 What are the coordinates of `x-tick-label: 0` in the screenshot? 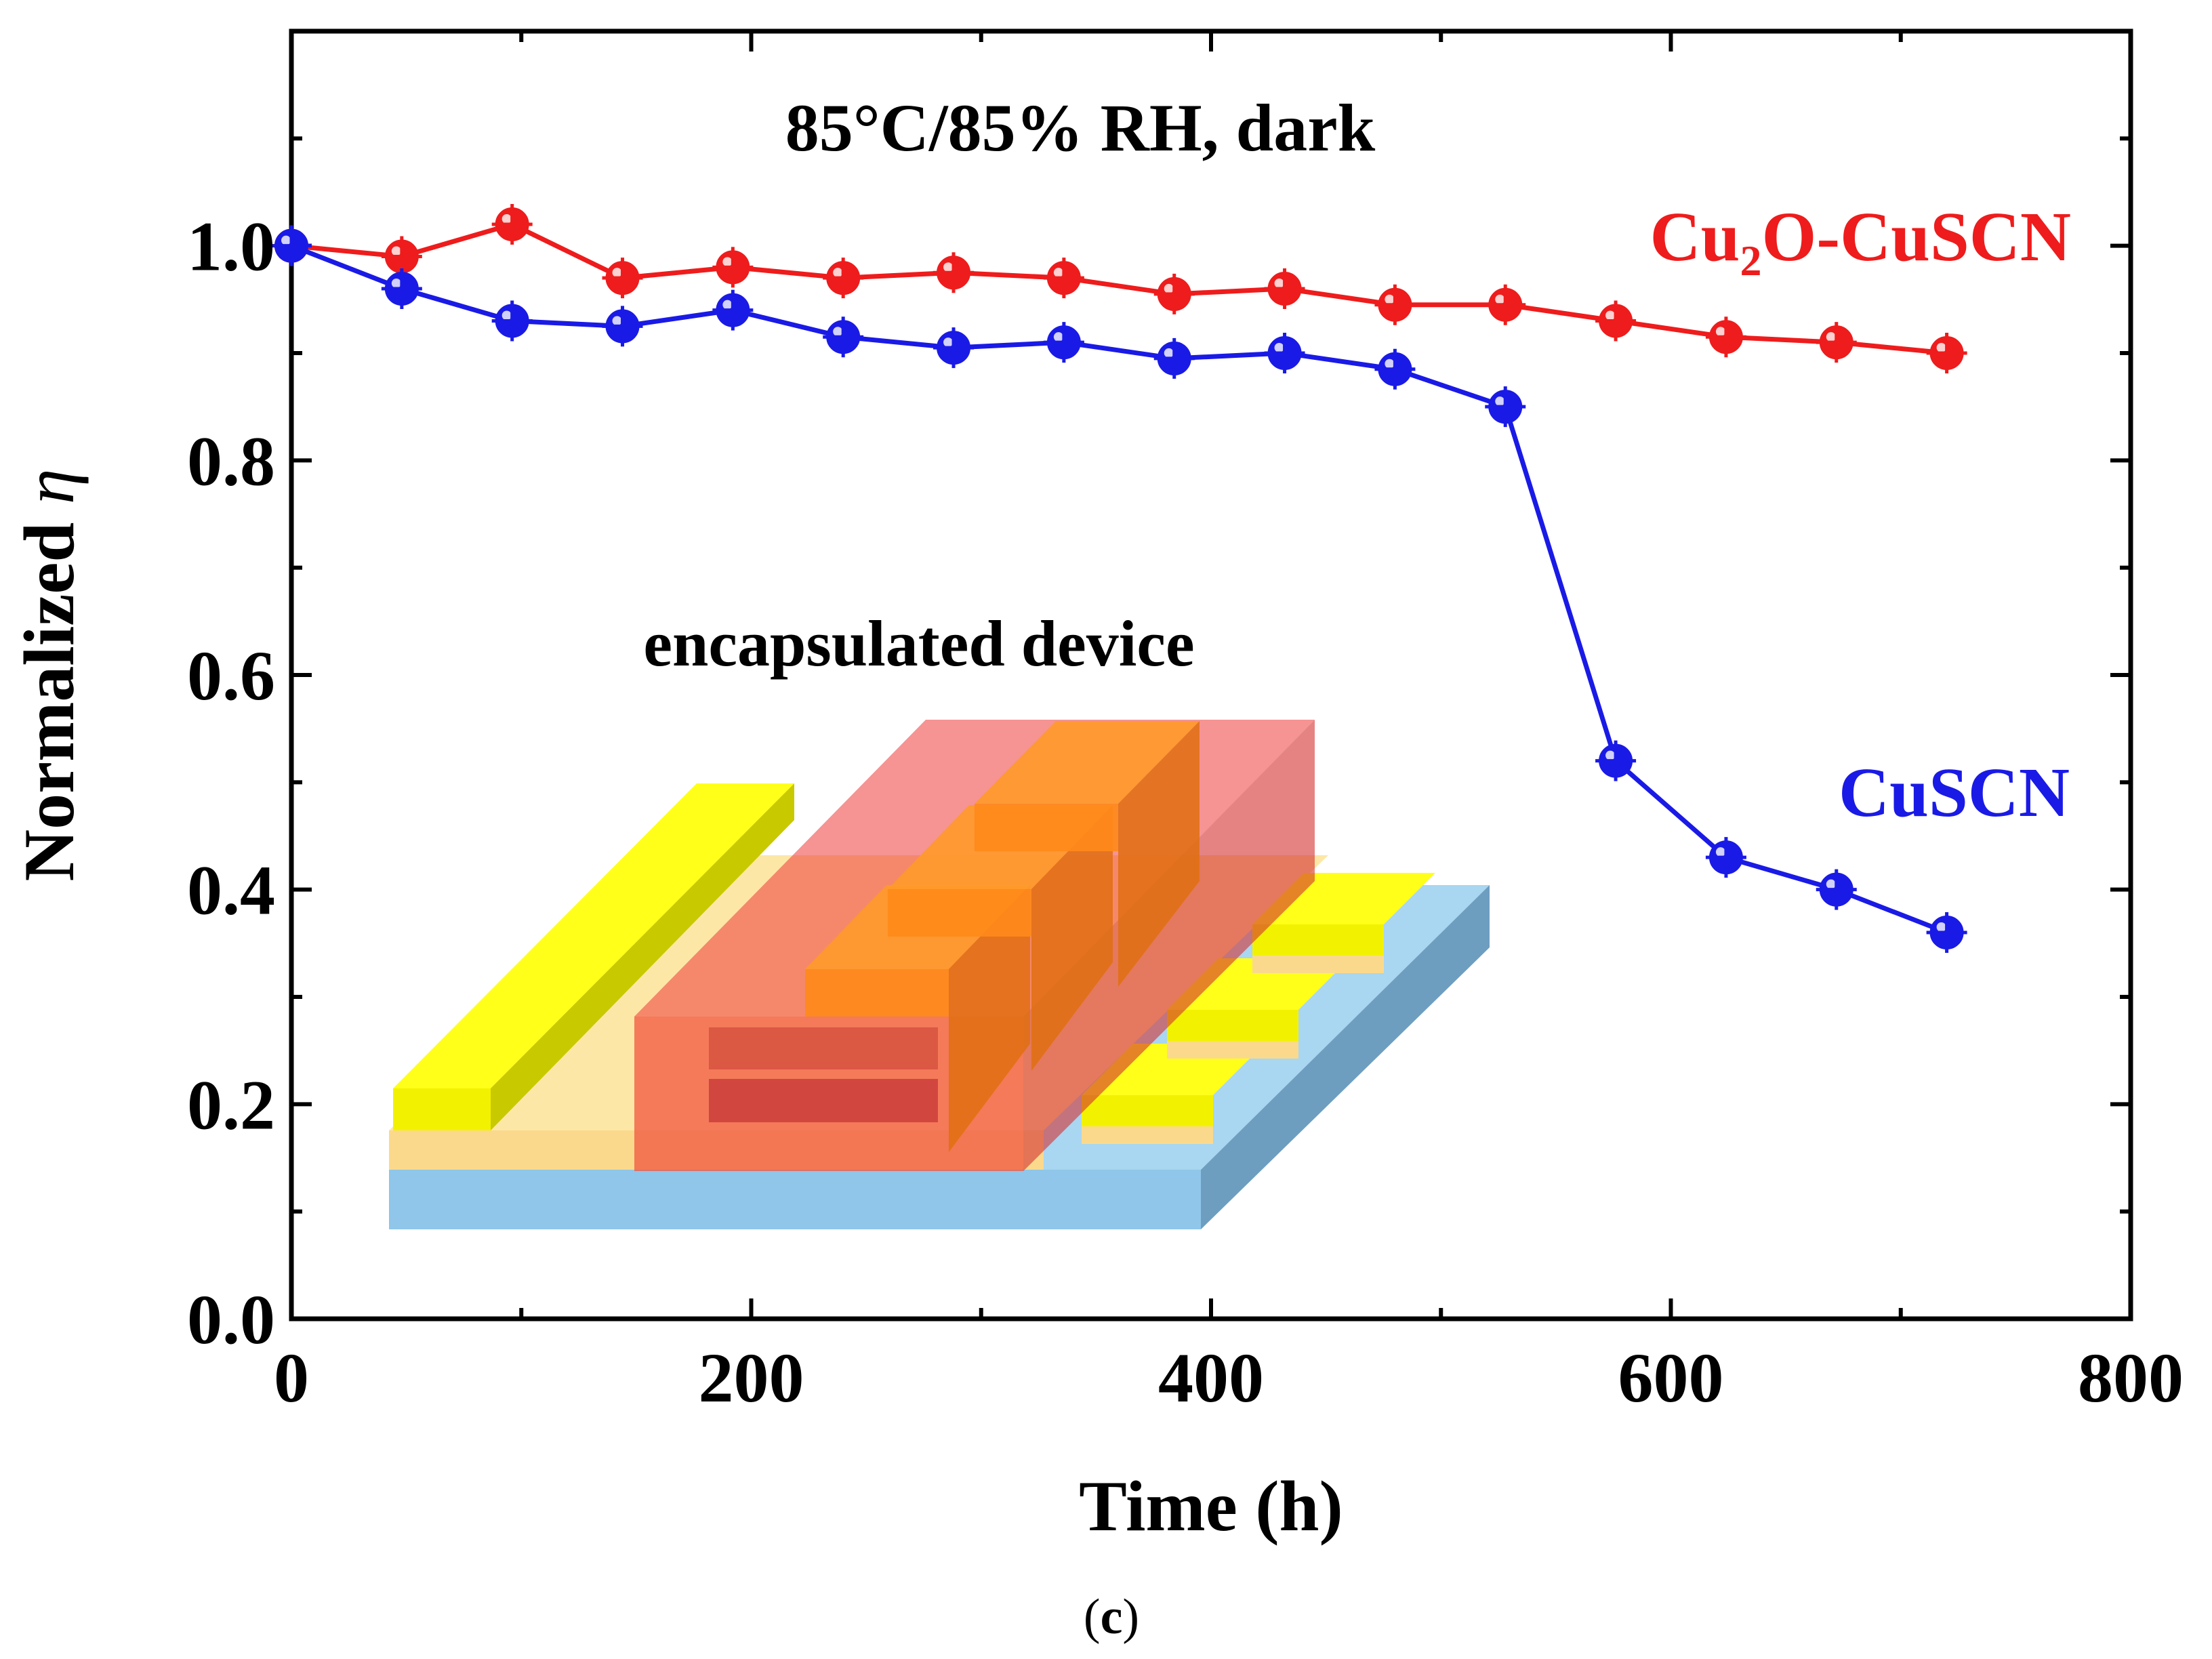 It's located at (291, 1378).